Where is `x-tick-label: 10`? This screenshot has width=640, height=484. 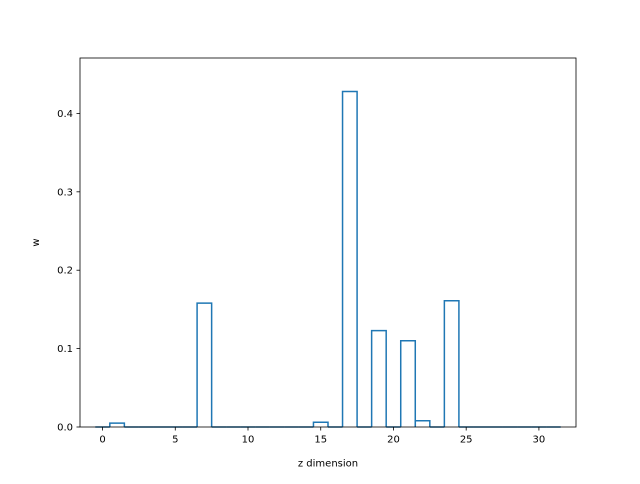
x-tick-label: 10 is located at coordinates (248, 440).